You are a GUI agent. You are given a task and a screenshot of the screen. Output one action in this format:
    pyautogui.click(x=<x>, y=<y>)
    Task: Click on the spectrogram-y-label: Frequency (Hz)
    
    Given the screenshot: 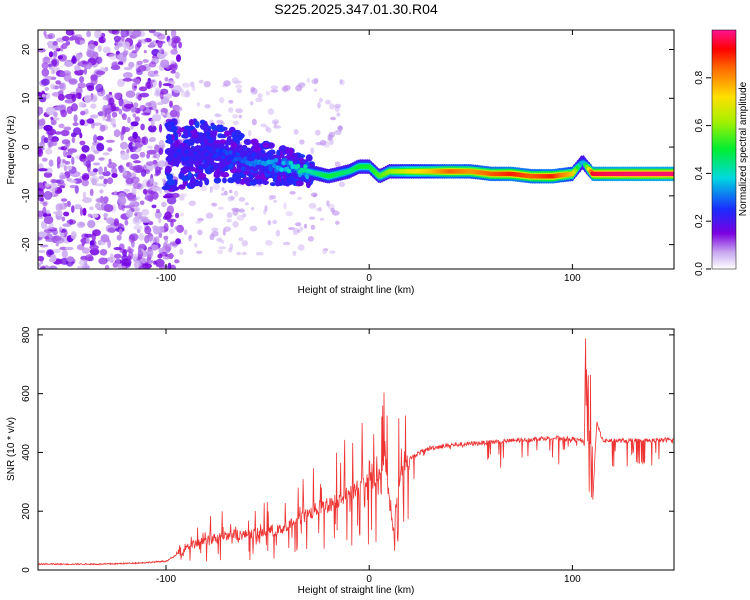 What is the action you would take?
    pyautogui.click(x=11, y=150)
    